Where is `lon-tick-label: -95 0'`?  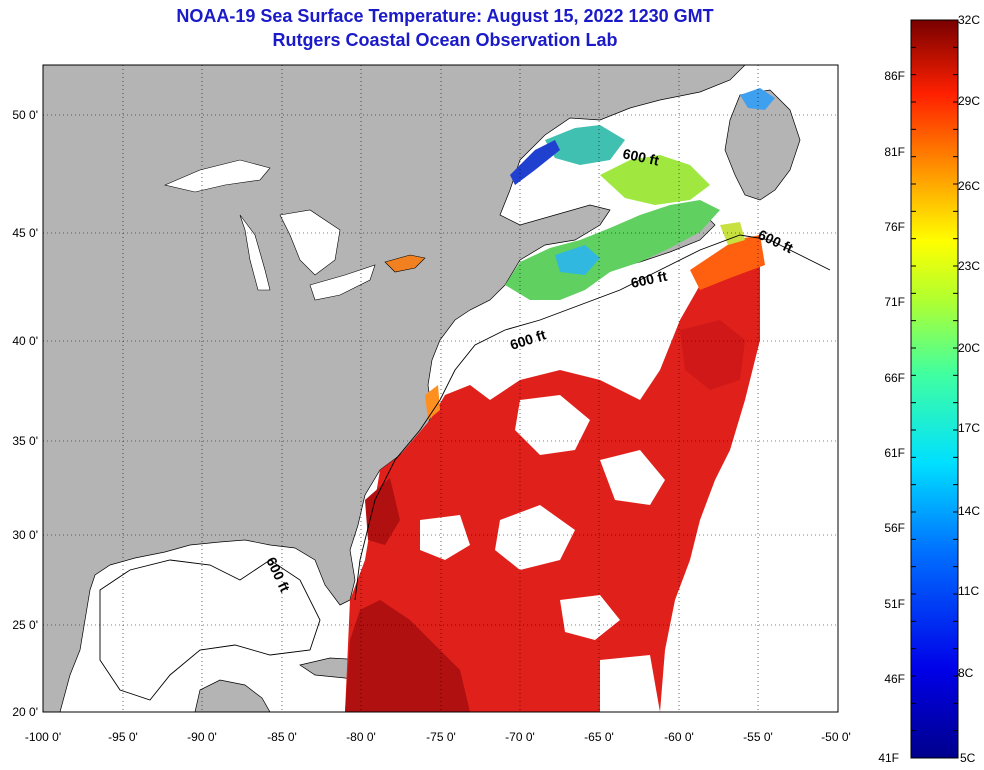
lon-tick-label: -95 0' is located at coordinates (123, 737).